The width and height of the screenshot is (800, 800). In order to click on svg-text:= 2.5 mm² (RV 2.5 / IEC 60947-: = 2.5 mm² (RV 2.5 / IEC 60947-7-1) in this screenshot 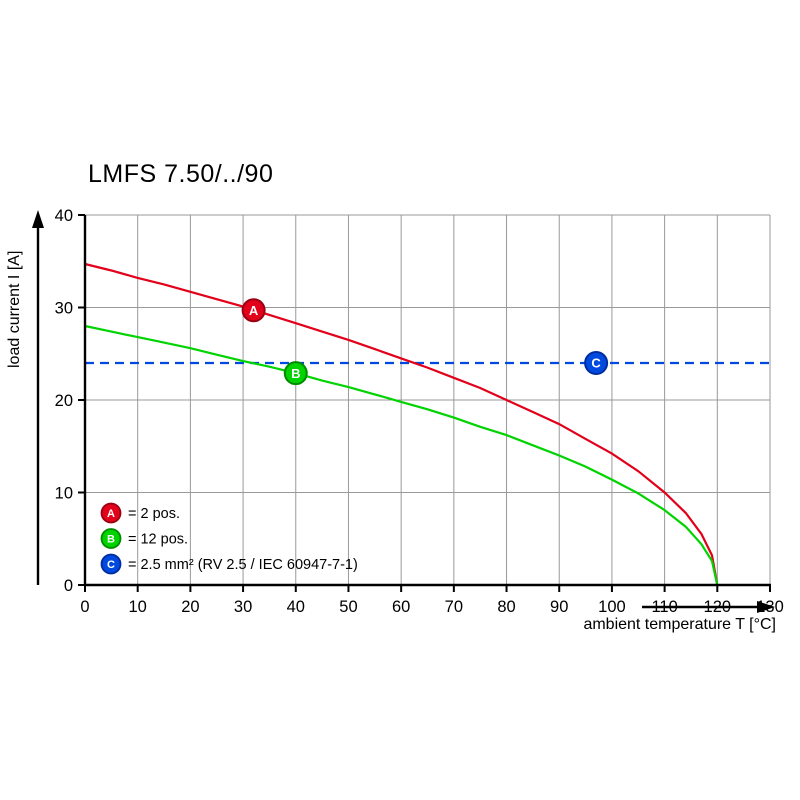, I will do `click(243, 565)`.